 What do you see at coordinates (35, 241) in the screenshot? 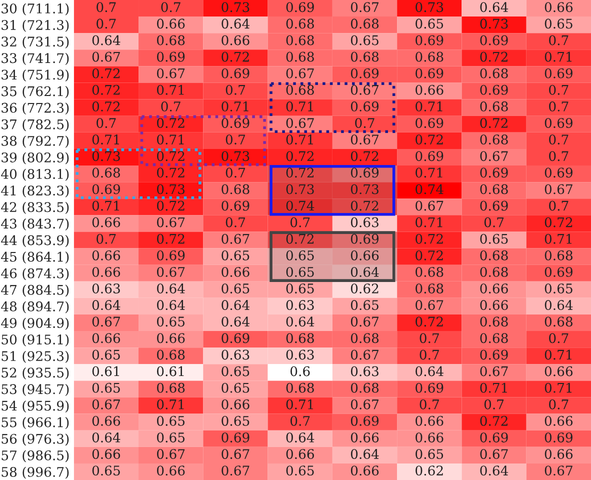
I see `y-tick-label: 44 (853.9)` at bounding box center [35, 241].